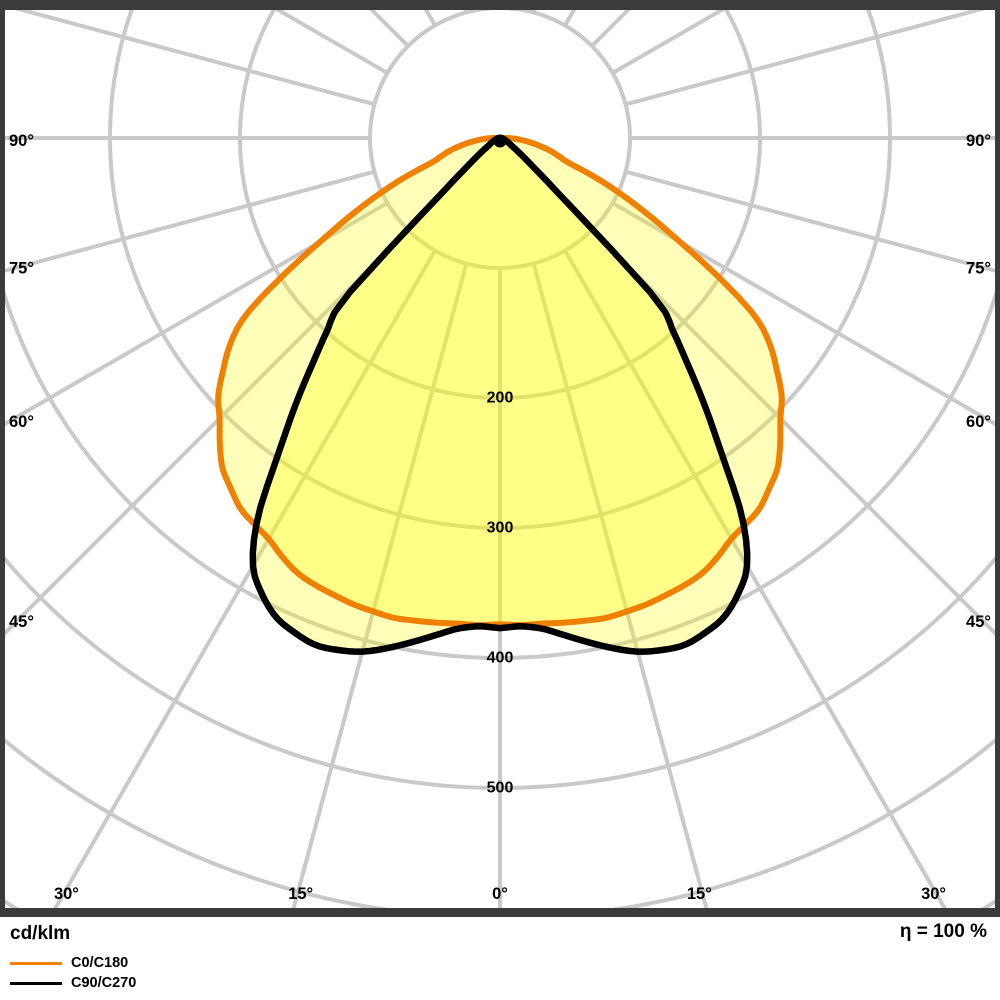 The image size is (1000, 1000). What do you see at coordinates (40, 933) in the screenshot?
I see `unit-label: cd/klm` at bounding box center [40, 933].